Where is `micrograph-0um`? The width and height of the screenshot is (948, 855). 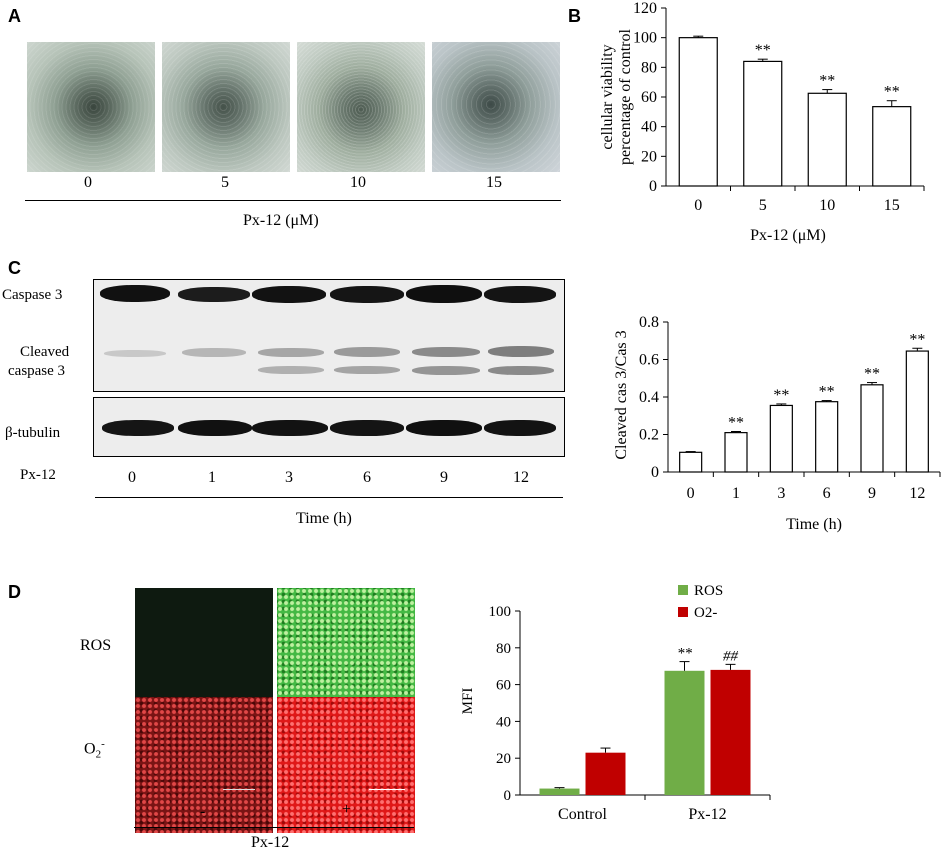 micrograph-0um is located at coordinates (91, 107).